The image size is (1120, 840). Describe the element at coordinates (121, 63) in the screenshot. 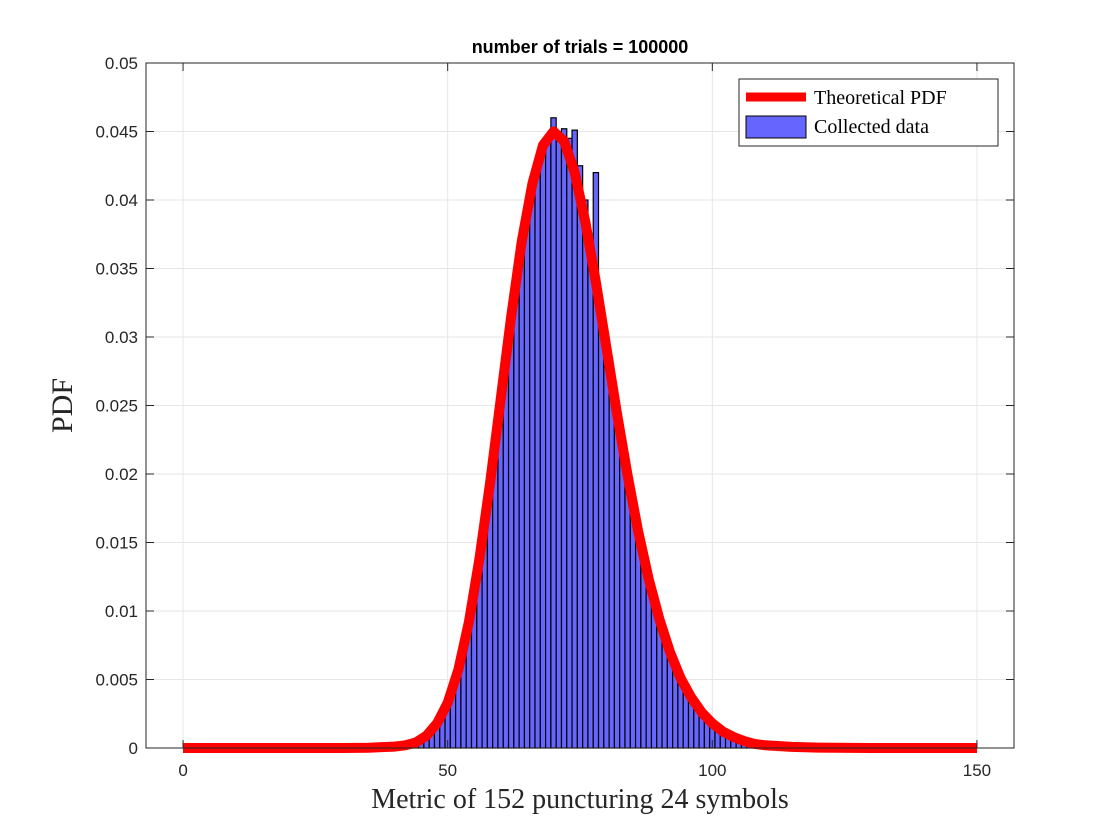

I see `y-tick-label: 0.05` at that location.